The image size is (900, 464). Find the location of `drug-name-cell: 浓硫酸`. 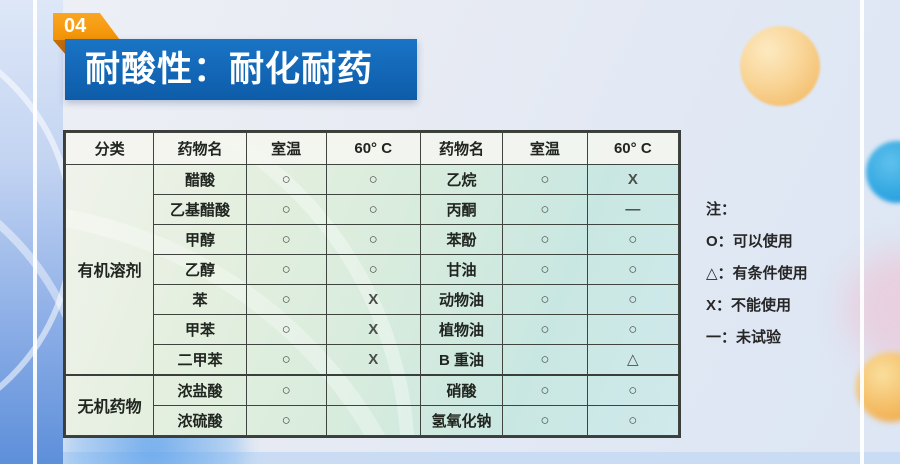

drug-name-cell: 浓硫酸 is located at coordinates (200, 420).